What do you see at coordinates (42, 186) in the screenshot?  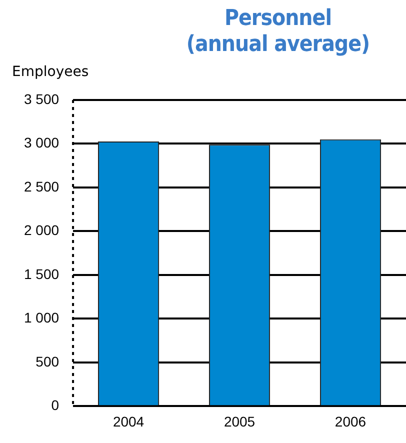 I see `y-tick-label: 2 500` at bounding box center [42, 186].